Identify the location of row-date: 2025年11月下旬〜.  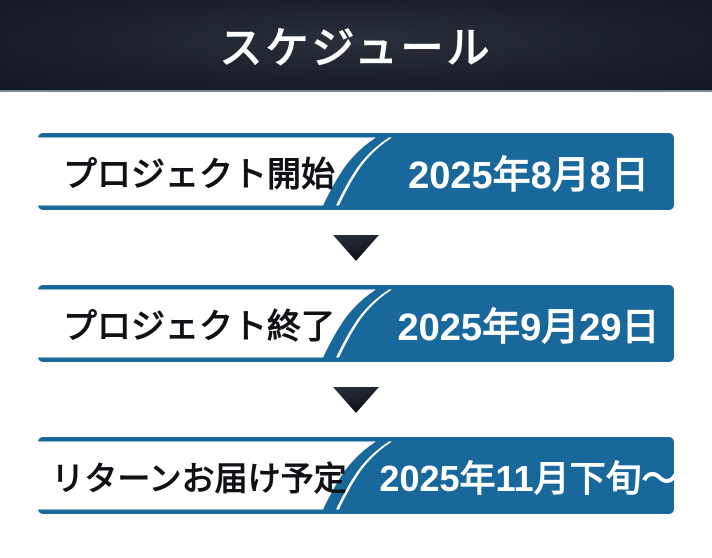
(528, 478).